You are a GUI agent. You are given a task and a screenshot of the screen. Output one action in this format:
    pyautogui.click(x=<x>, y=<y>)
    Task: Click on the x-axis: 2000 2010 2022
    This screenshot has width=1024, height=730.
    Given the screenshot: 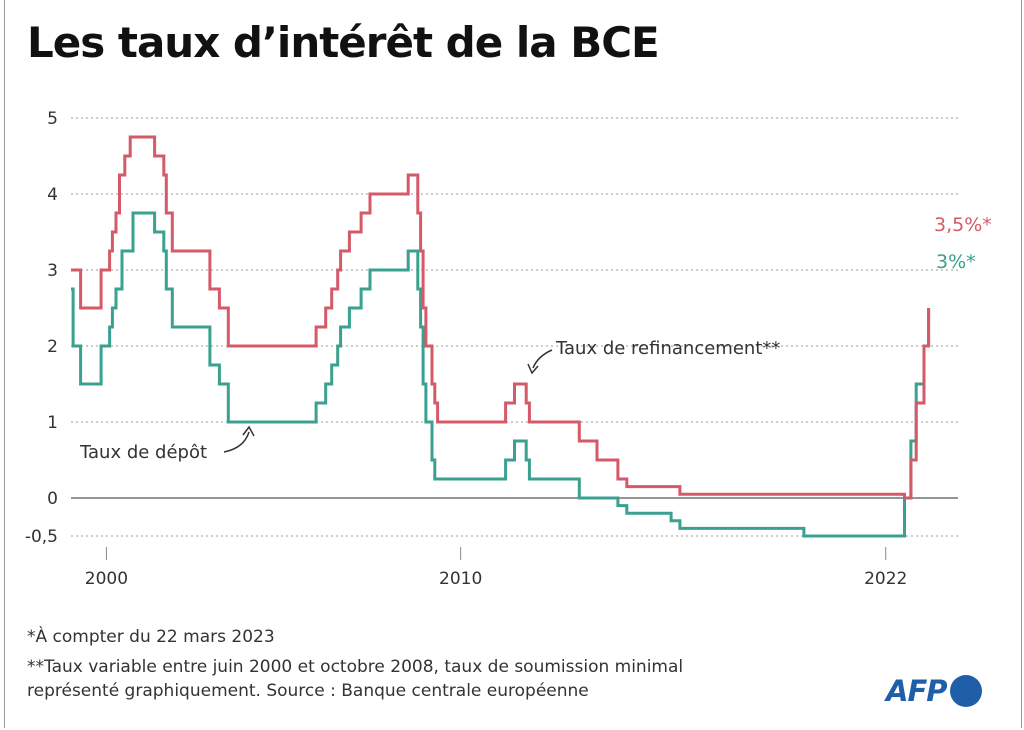 What is the action you would take?
    pyautogui.click(x=496, y=568)
    